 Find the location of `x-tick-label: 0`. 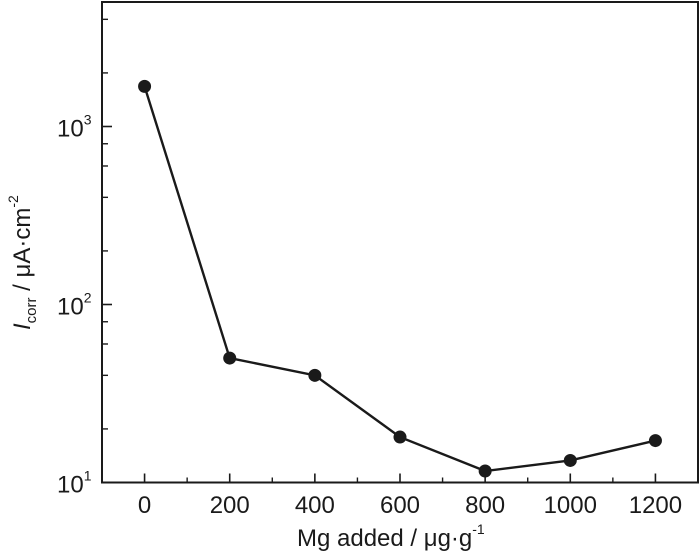

x-tick-label: 0 is located at coordinates (144, 505).